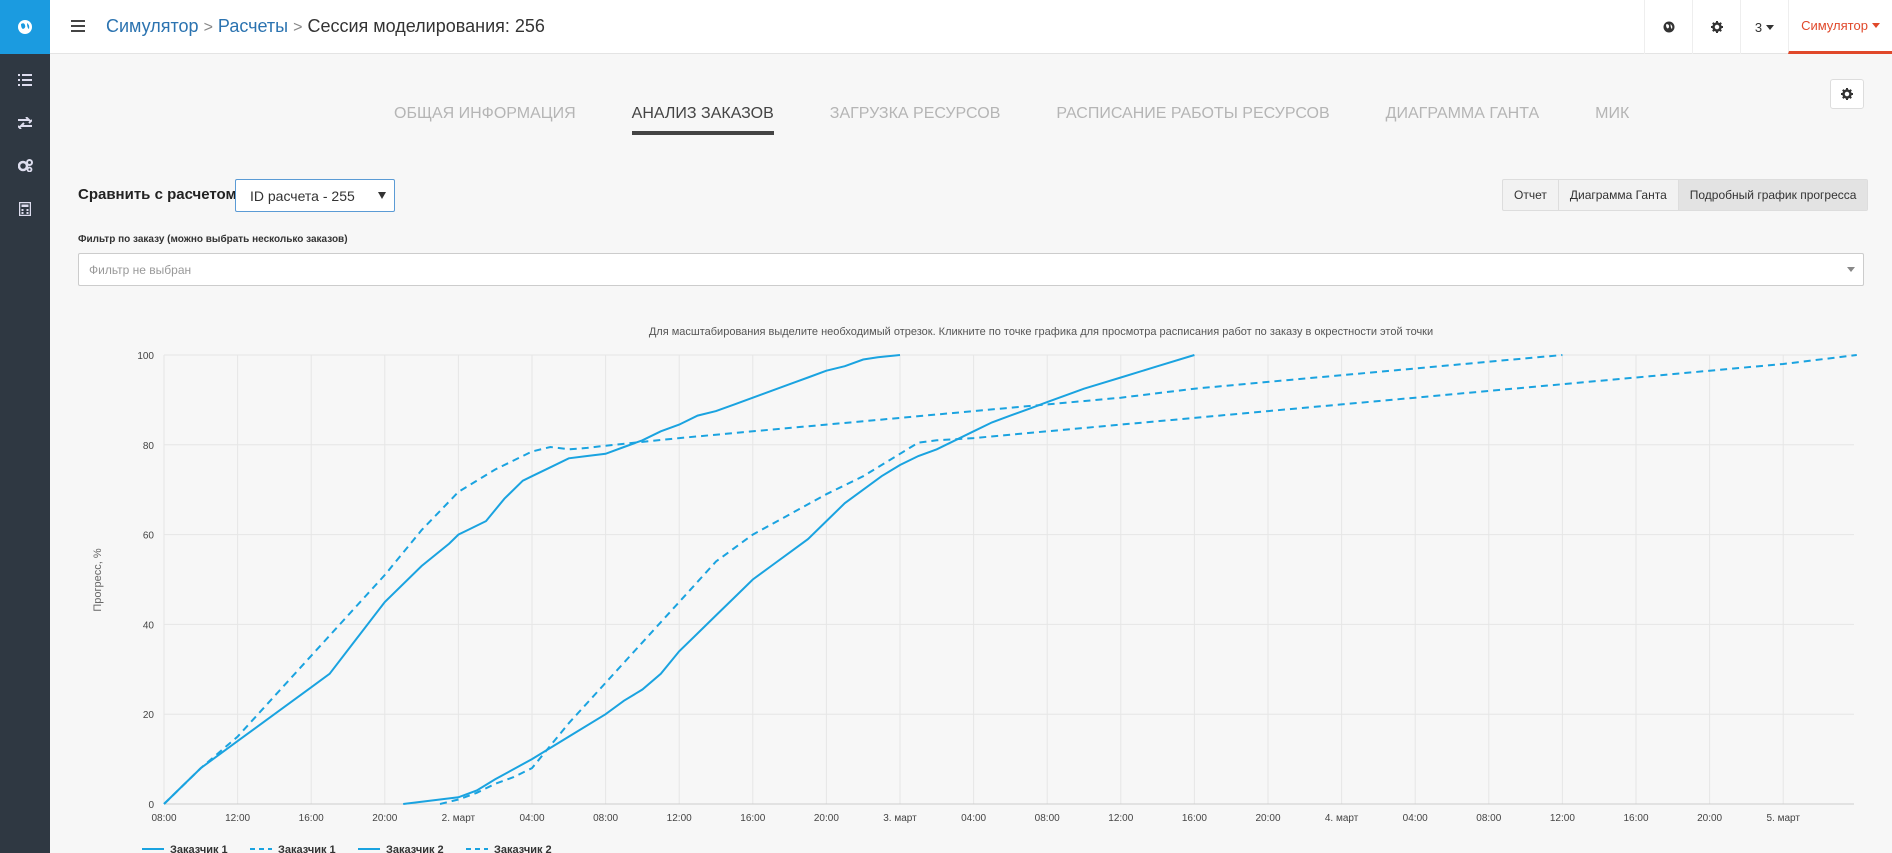  I want to click on globe-icon, so click(1668, 27).